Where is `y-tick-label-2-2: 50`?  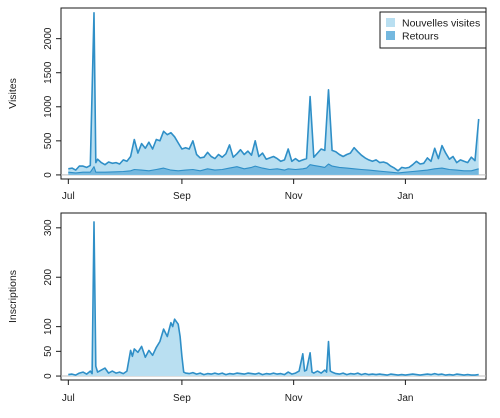 y-tick-label-2-2: 50 is located at coordinates (48, 351).